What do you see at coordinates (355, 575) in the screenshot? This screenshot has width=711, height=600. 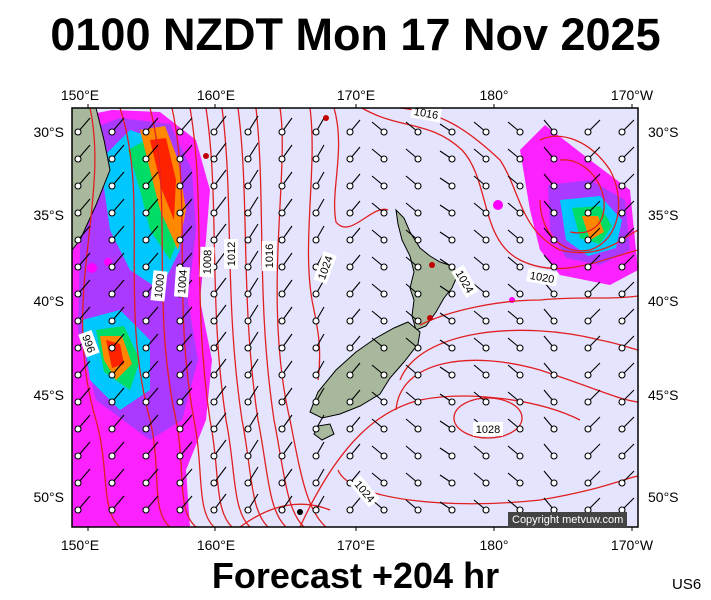 I see `forecast-hour: Forecast +204 hr` at bounding box center [355, 575].